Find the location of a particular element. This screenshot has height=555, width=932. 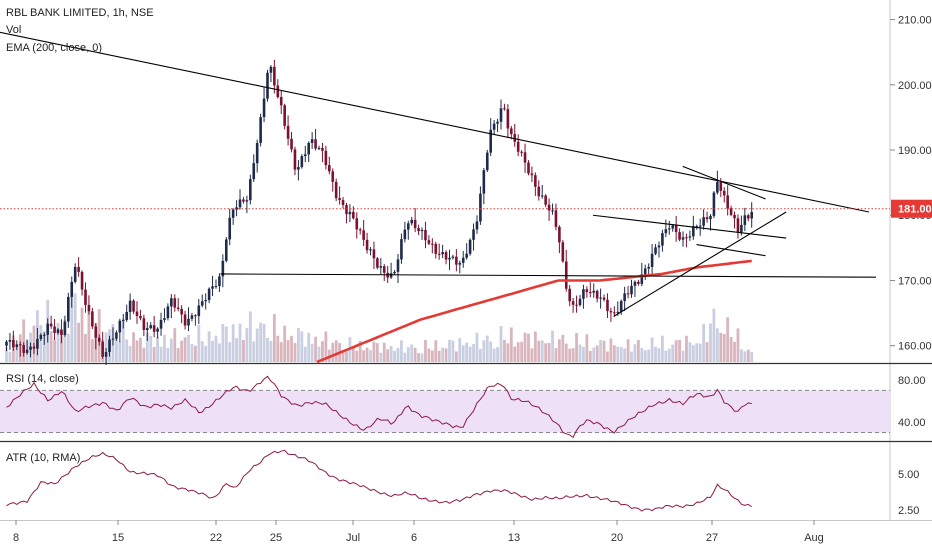

atr-legend: ATR (10, RMA) is located at coordinates (43, 458).